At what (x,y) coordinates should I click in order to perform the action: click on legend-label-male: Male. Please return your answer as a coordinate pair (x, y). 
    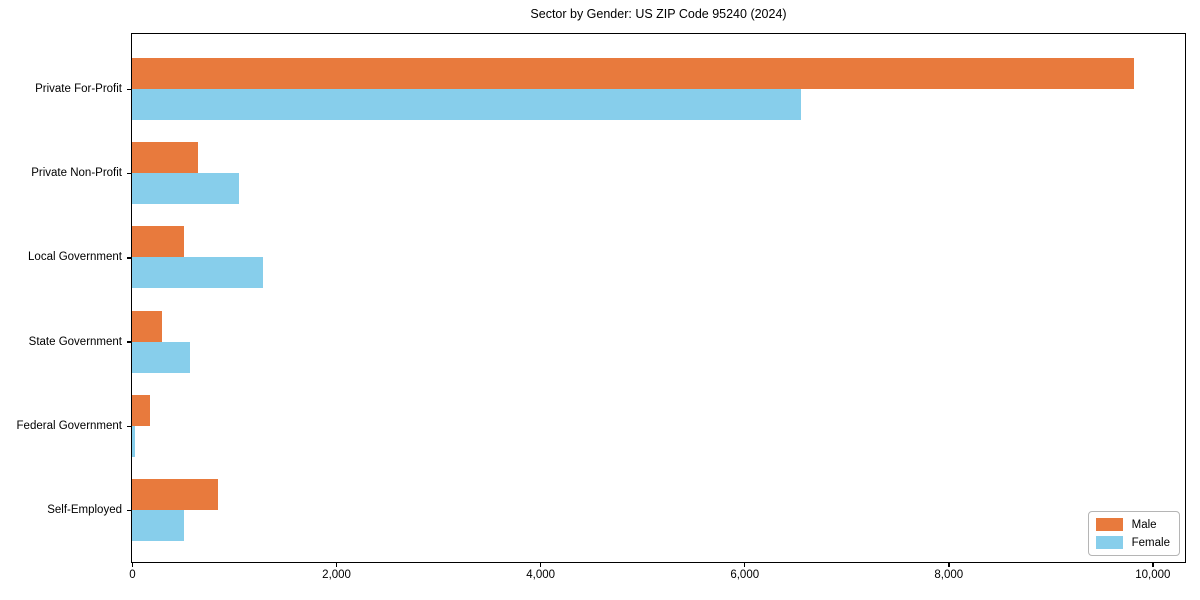
    Looking at the image, I should click on (1144, 524).